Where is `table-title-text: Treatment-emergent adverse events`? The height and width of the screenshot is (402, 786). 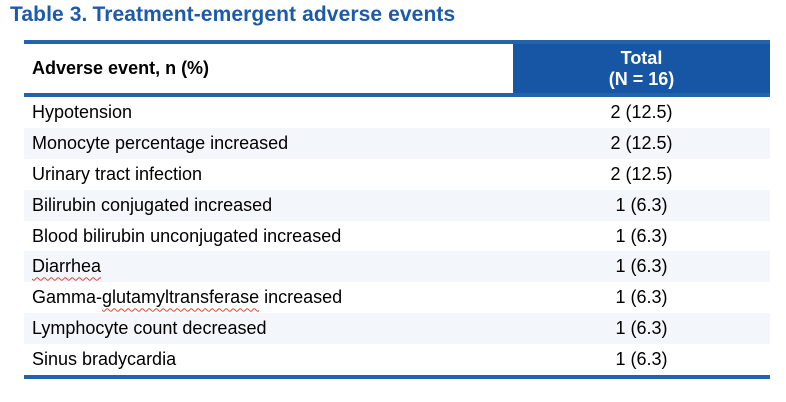
table-title-text: Treatment-emergent adverse events is located at coordinates (274, 14).